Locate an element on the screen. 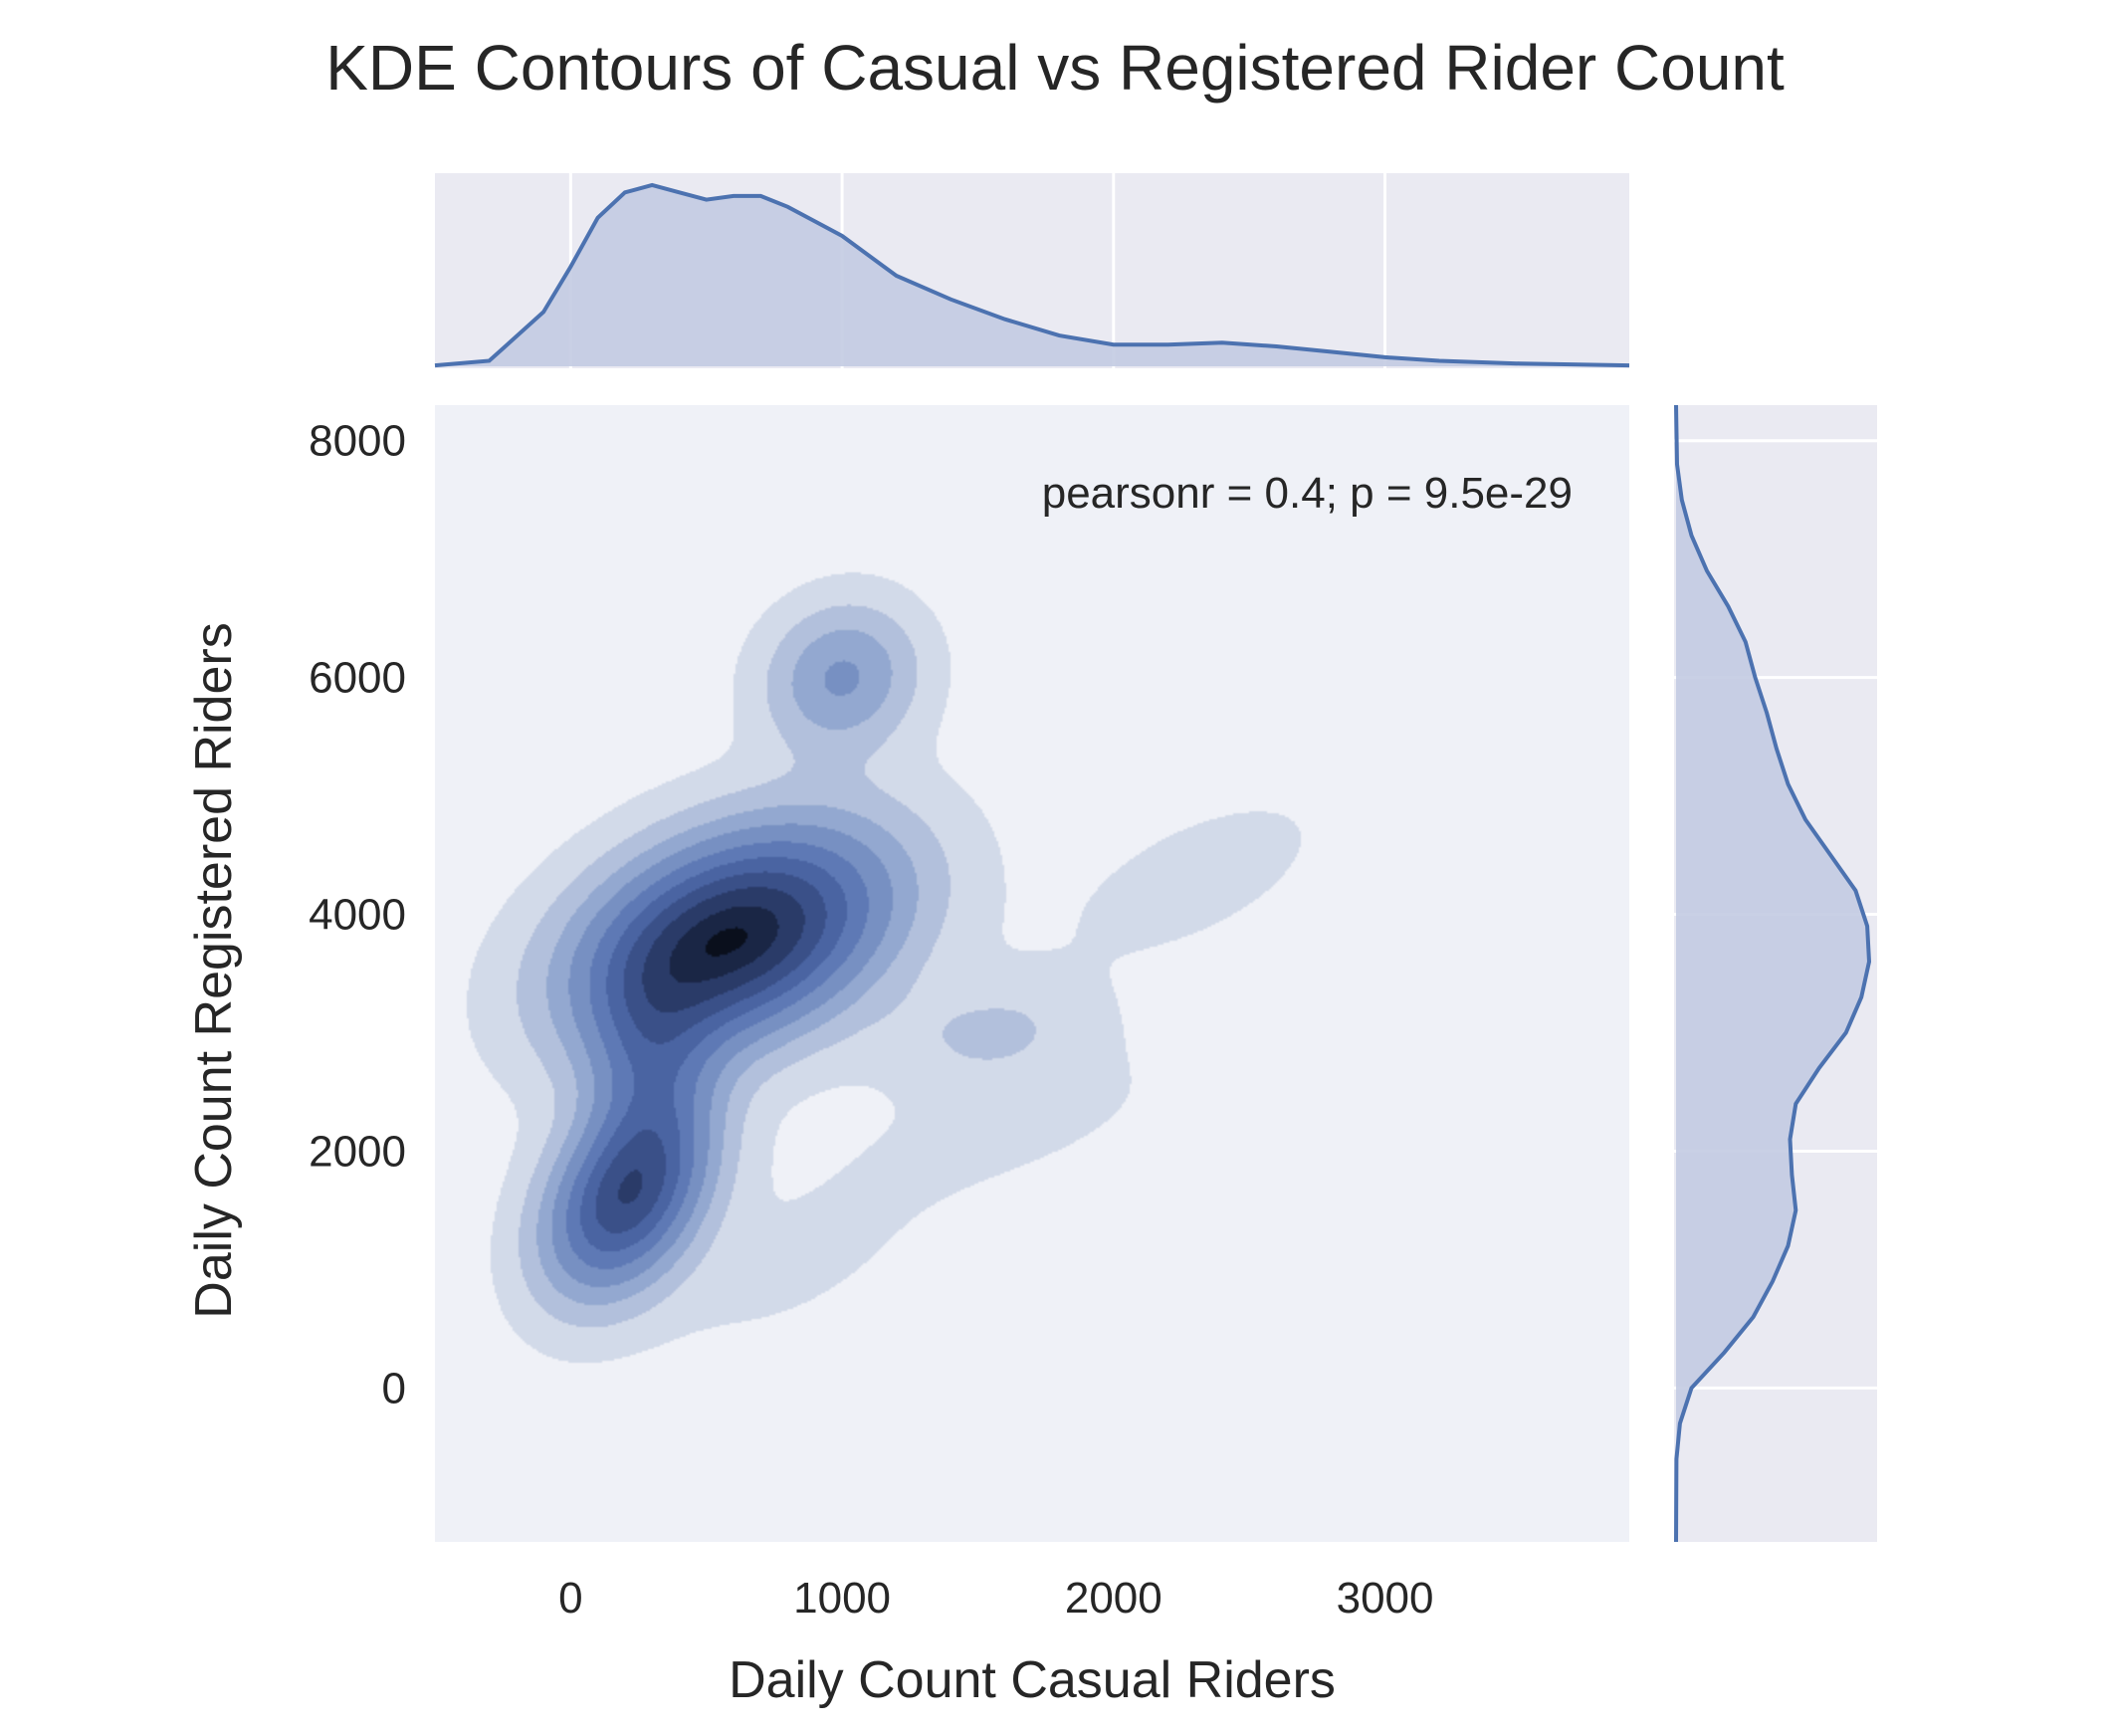 Image resolution: width=2111 pixels, height=1736 pixels. right-marginal-density-line is located at coordinates (1773, 974).